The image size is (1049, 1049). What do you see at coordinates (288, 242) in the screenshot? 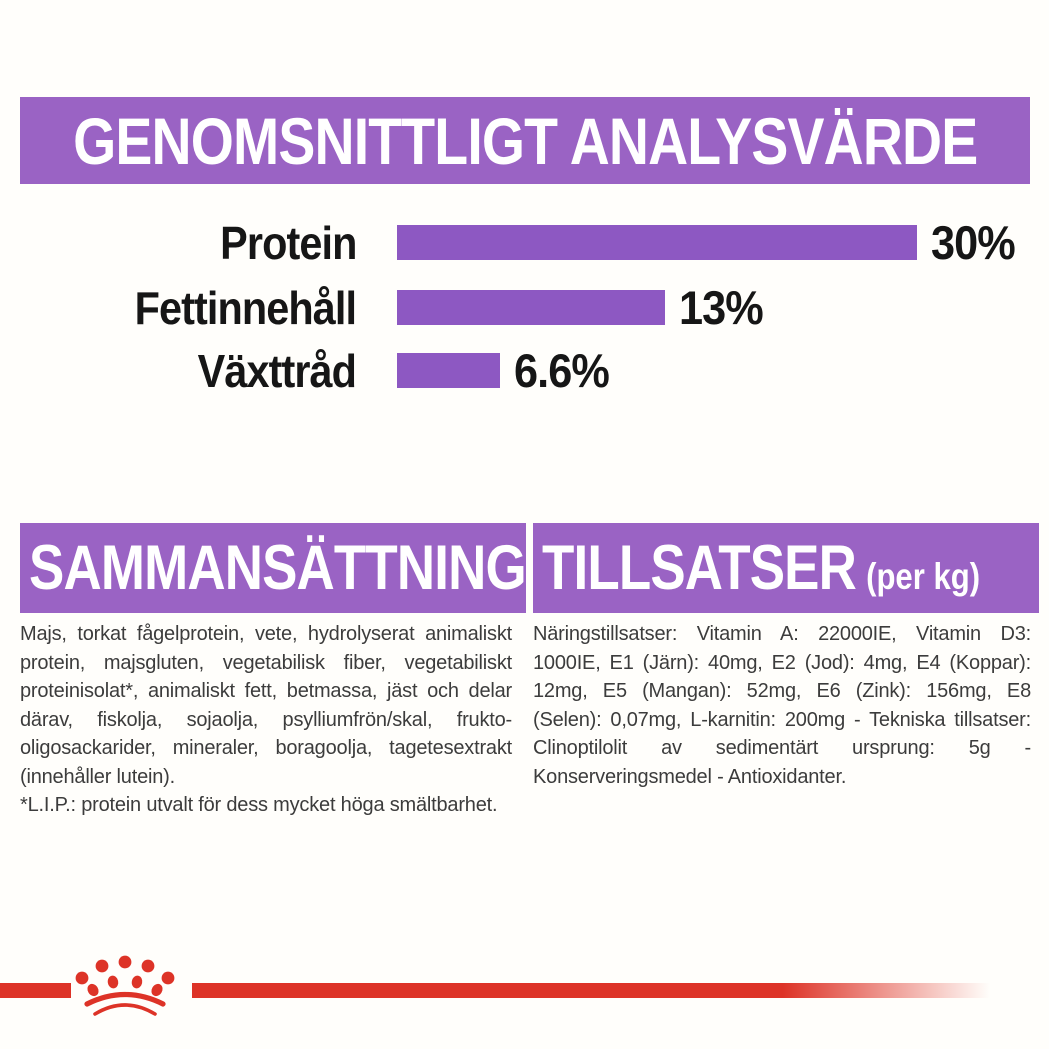
I see `chart-category-label: Protein` at bounding box center [288, 242].